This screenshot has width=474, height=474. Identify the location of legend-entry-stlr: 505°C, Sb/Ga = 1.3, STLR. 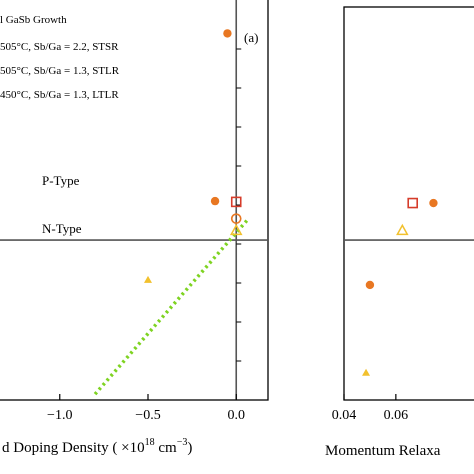
(60, 71).